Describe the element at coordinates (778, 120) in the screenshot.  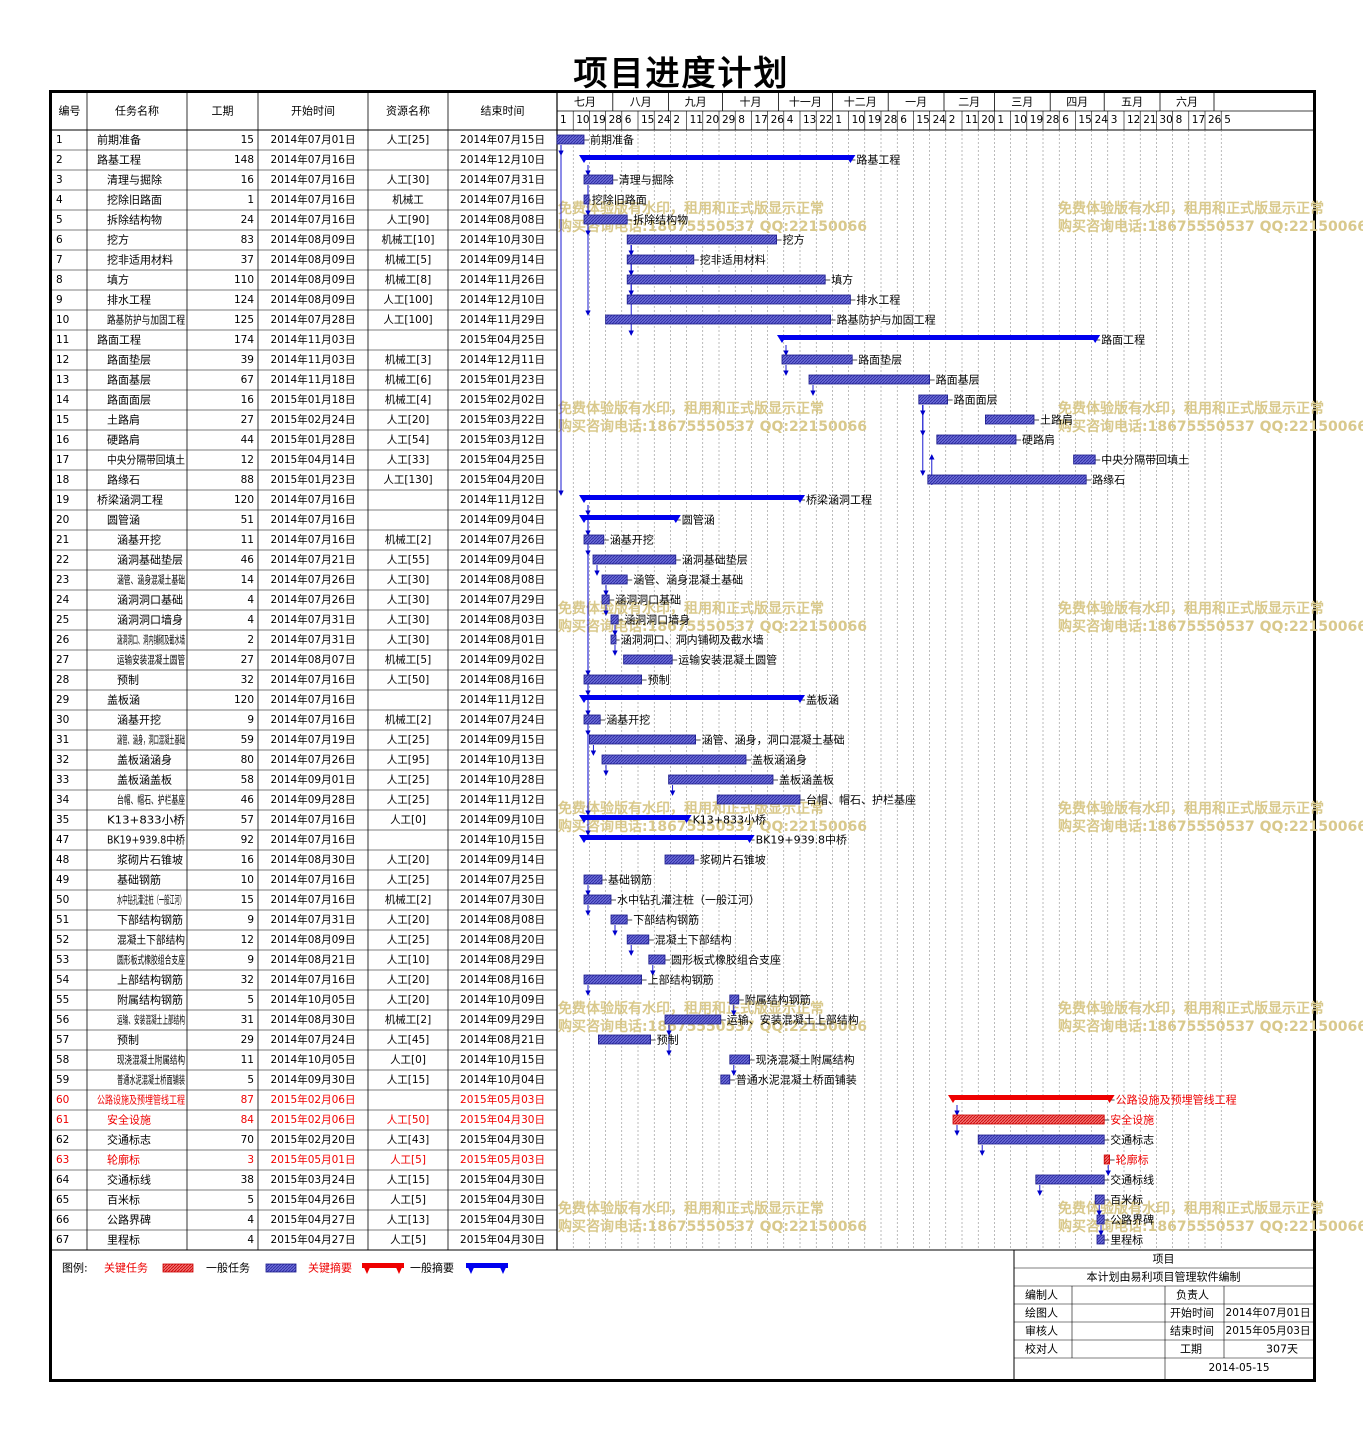
I see `day-label: 26` at that location.